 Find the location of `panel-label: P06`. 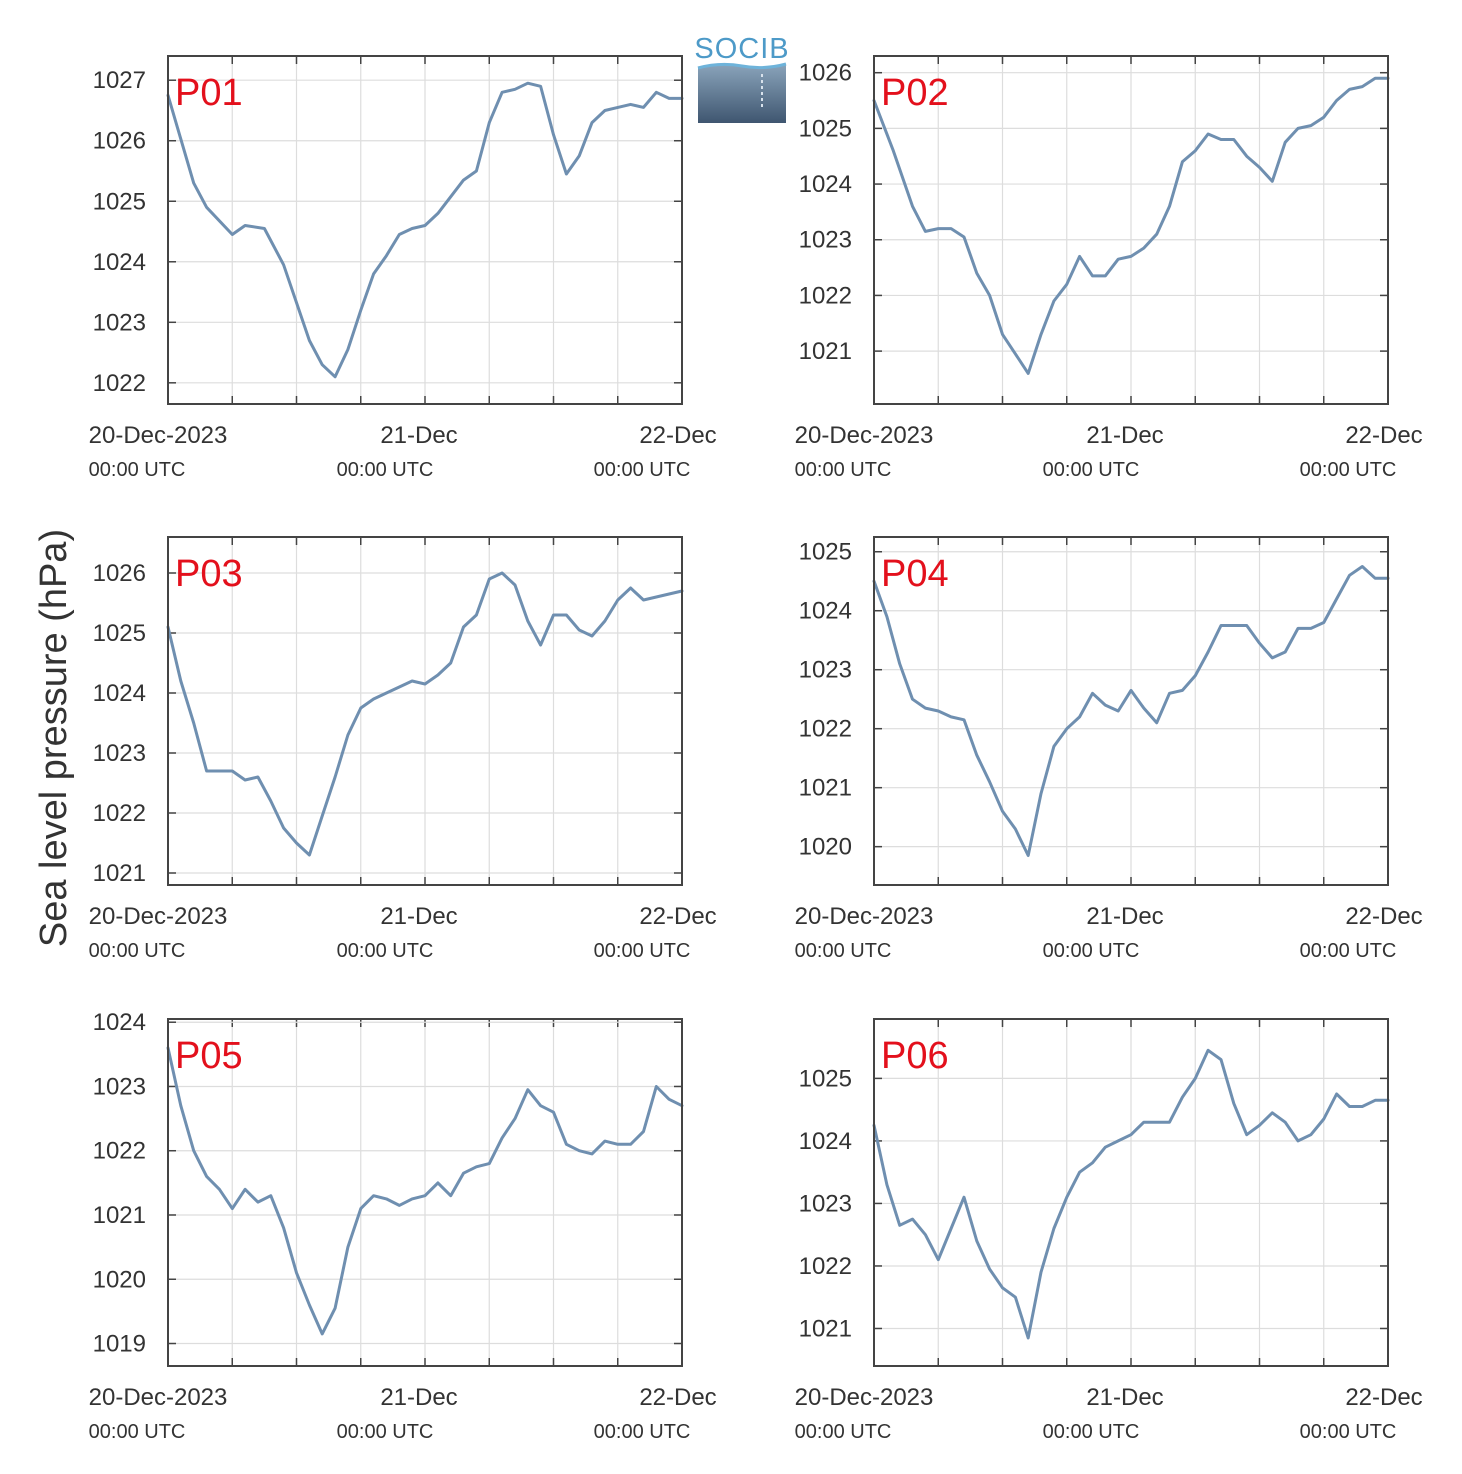

panel-label: P06 is located at coordinates (915, 1056).